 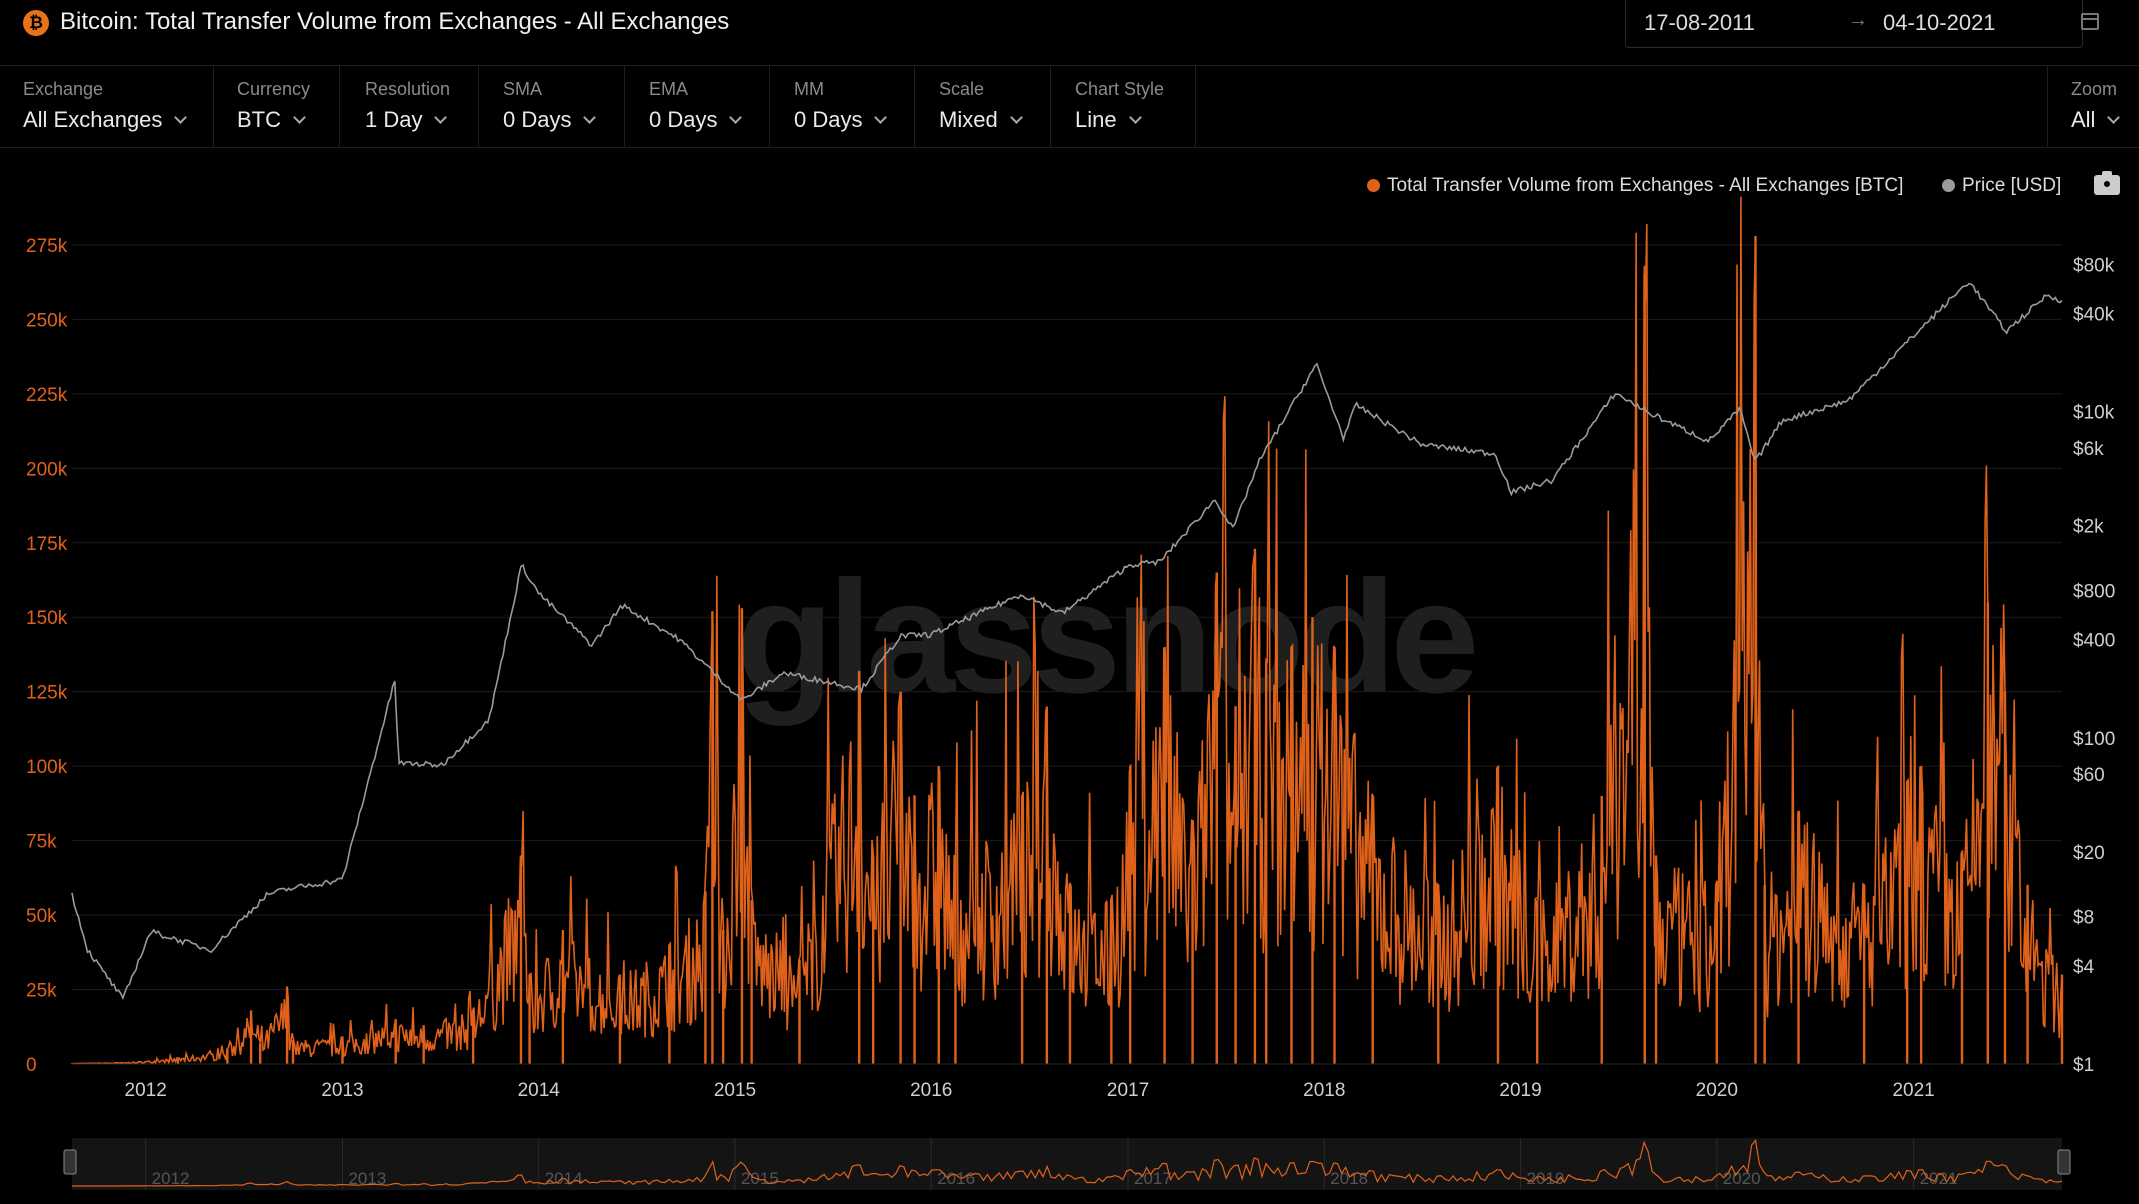 I want to click on left-tick-label: 100k, so click(x=47, y=767).